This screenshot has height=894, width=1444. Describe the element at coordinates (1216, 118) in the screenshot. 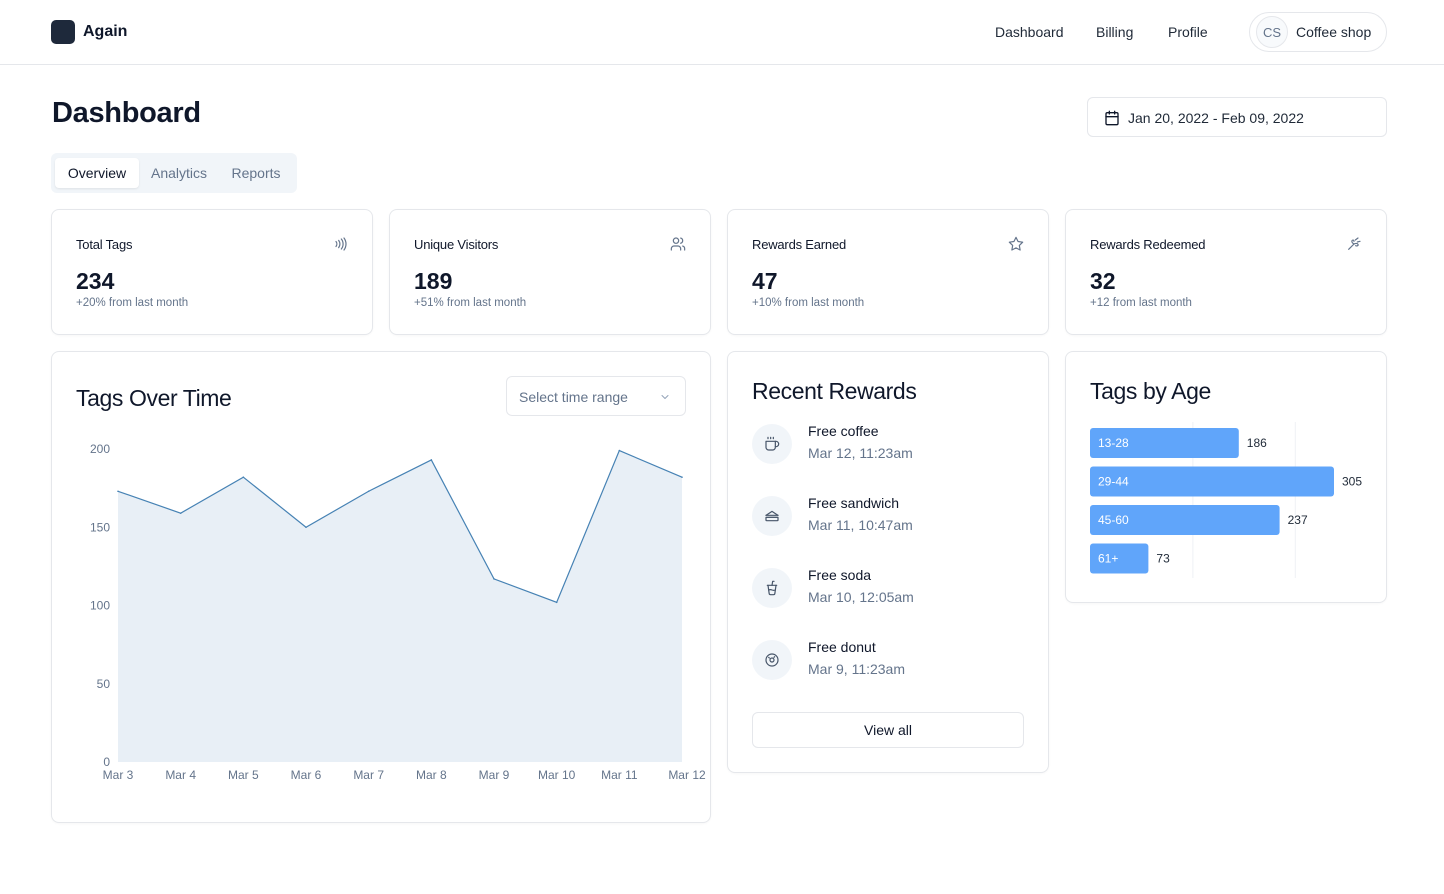

I see `date-range-text: Jan 20, 2022 - Feb 09, 2022` at that location.